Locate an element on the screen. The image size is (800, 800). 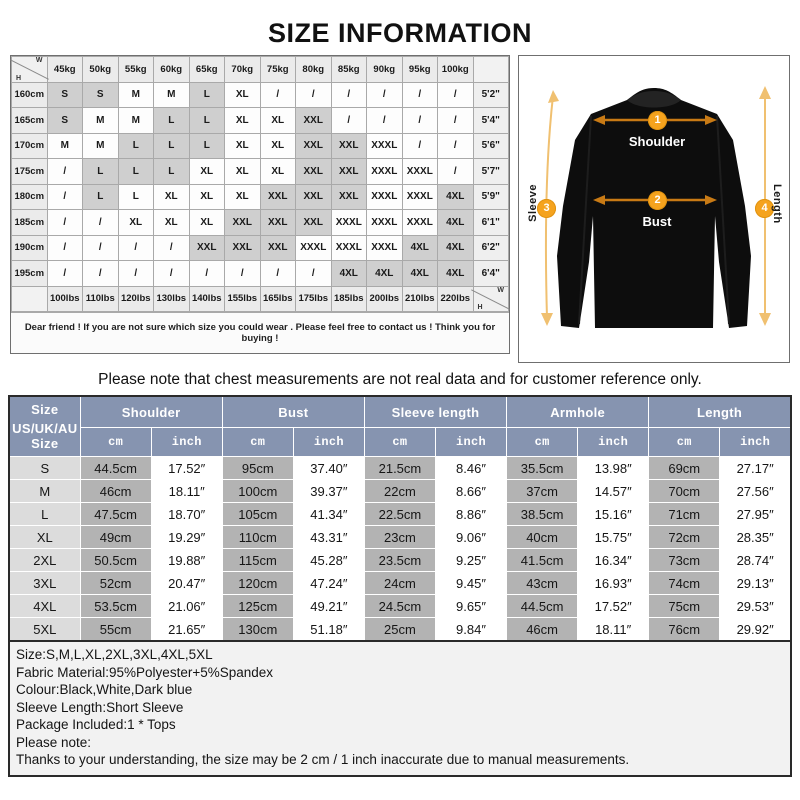
size-cell: L is located at coordinates (135, 196).